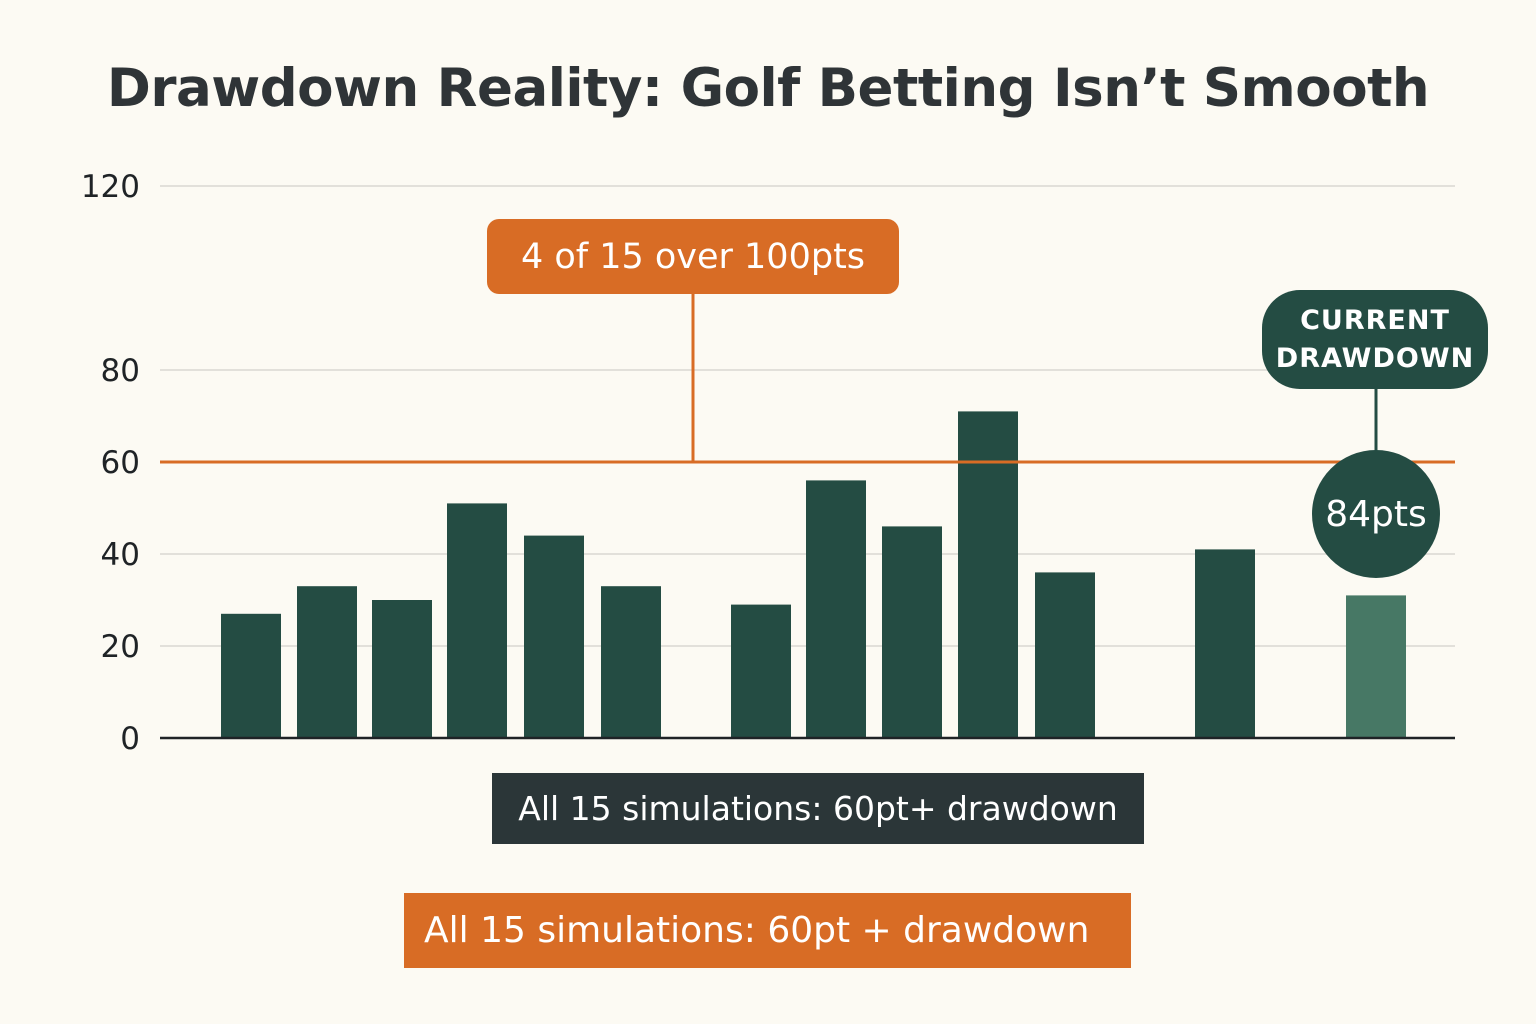 The width and height of the screenshot is (1536, 1024). What do you see at coordinates (130, 739) in the screenshot?
I see `y-tick-label: 0` at bounding box center [130, 739].